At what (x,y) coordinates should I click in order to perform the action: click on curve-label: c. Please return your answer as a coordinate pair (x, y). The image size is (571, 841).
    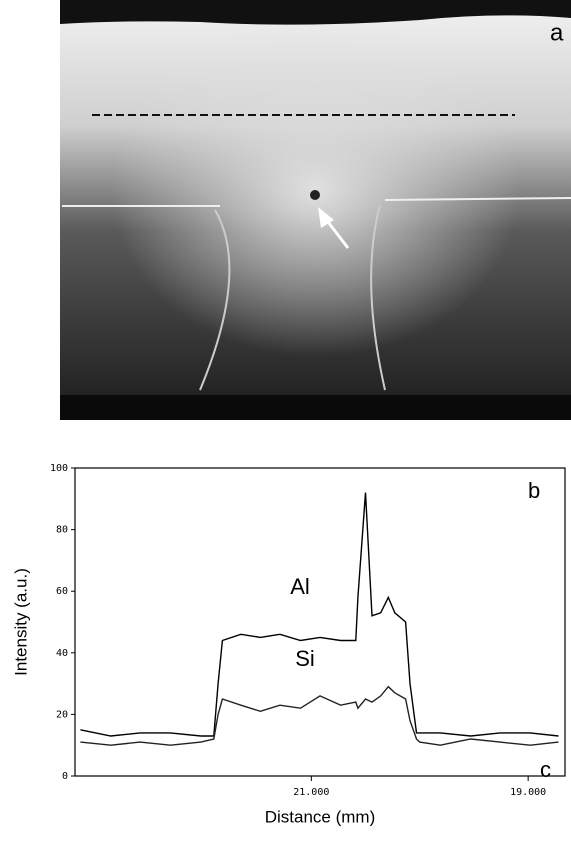
    Looking at the image, I should click on (545, 769).